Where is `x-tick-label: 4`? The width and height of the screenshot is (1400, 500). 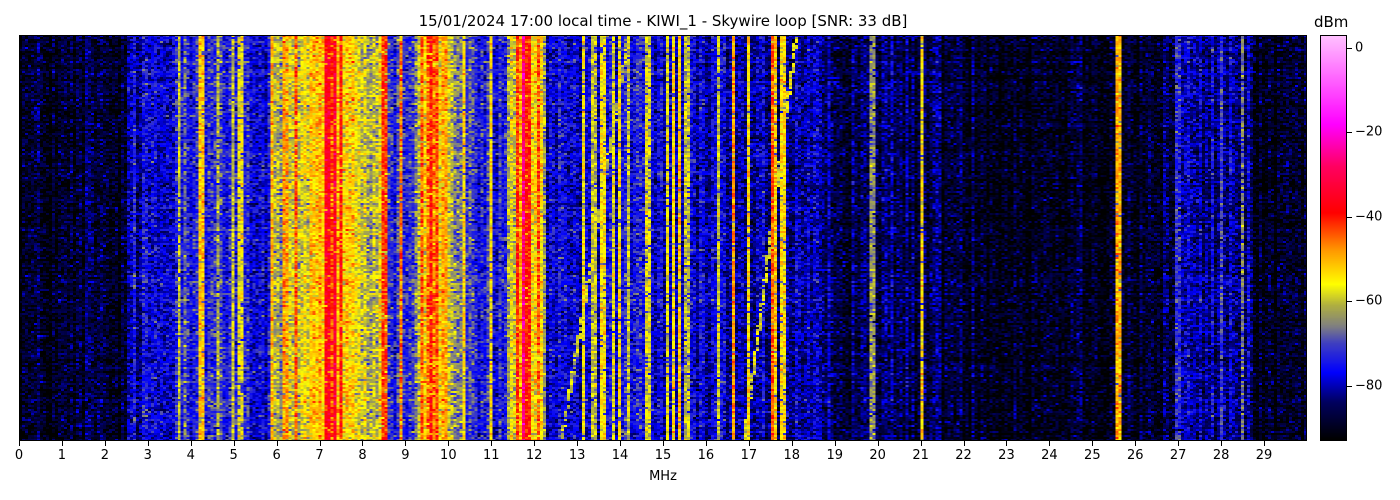
x-tick-label: 4 is located at coordinates (190, 455).